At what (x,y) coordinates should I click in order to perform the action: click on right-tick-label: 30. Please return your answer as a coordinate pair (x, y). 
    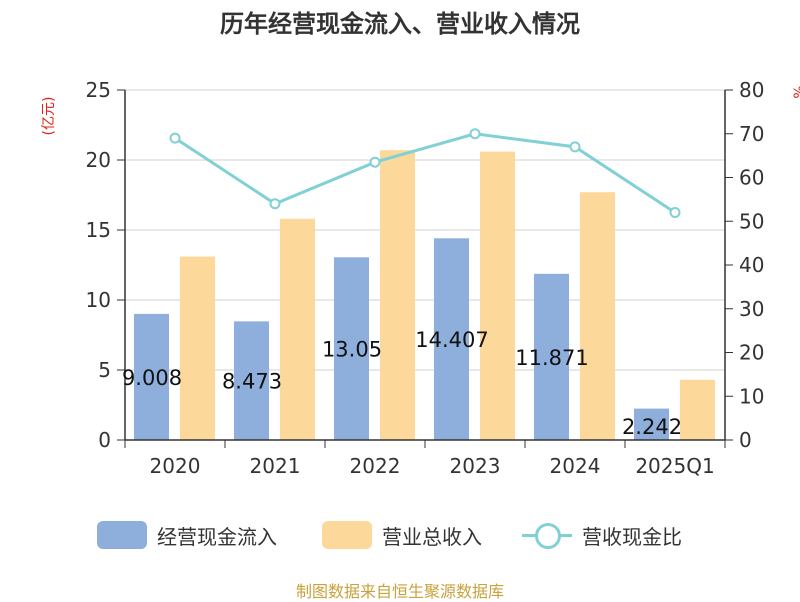
    Looking at the image, I should click on (751, 309).